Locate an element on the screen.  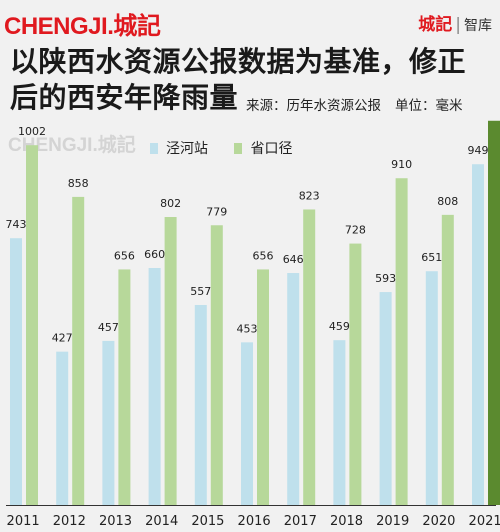
brand: 城記 | 智库 is located at coordinates (455, 22).